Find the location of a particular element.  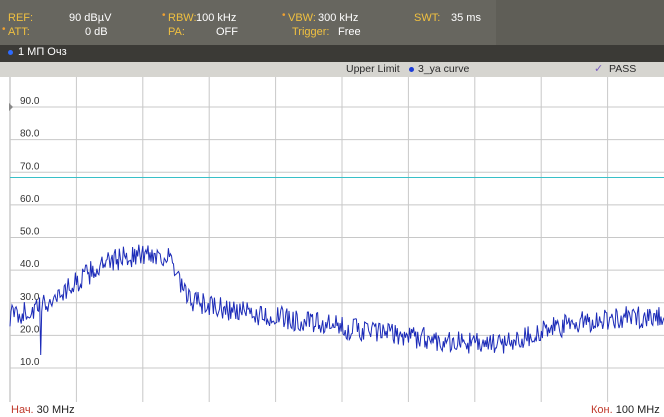

att-modified-marker: • is located at coordinates (4, 29).